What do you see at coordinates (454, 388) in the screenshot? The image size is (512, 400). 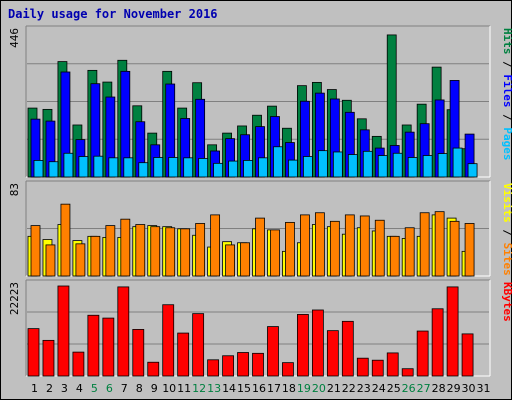 I see `day-label: 29` at bounding box center [454, 388].